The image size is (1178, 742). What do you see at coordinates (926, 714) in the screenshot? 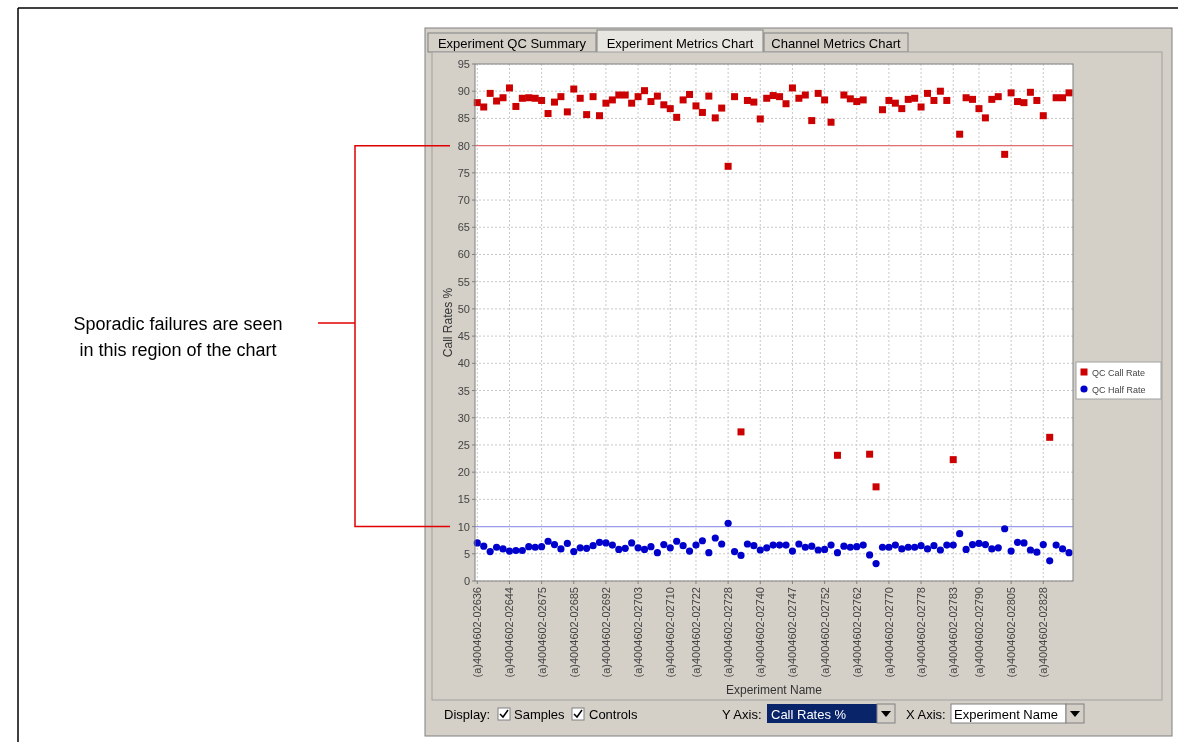
I see `text: X Axis:` at bounding box center [926, 714].